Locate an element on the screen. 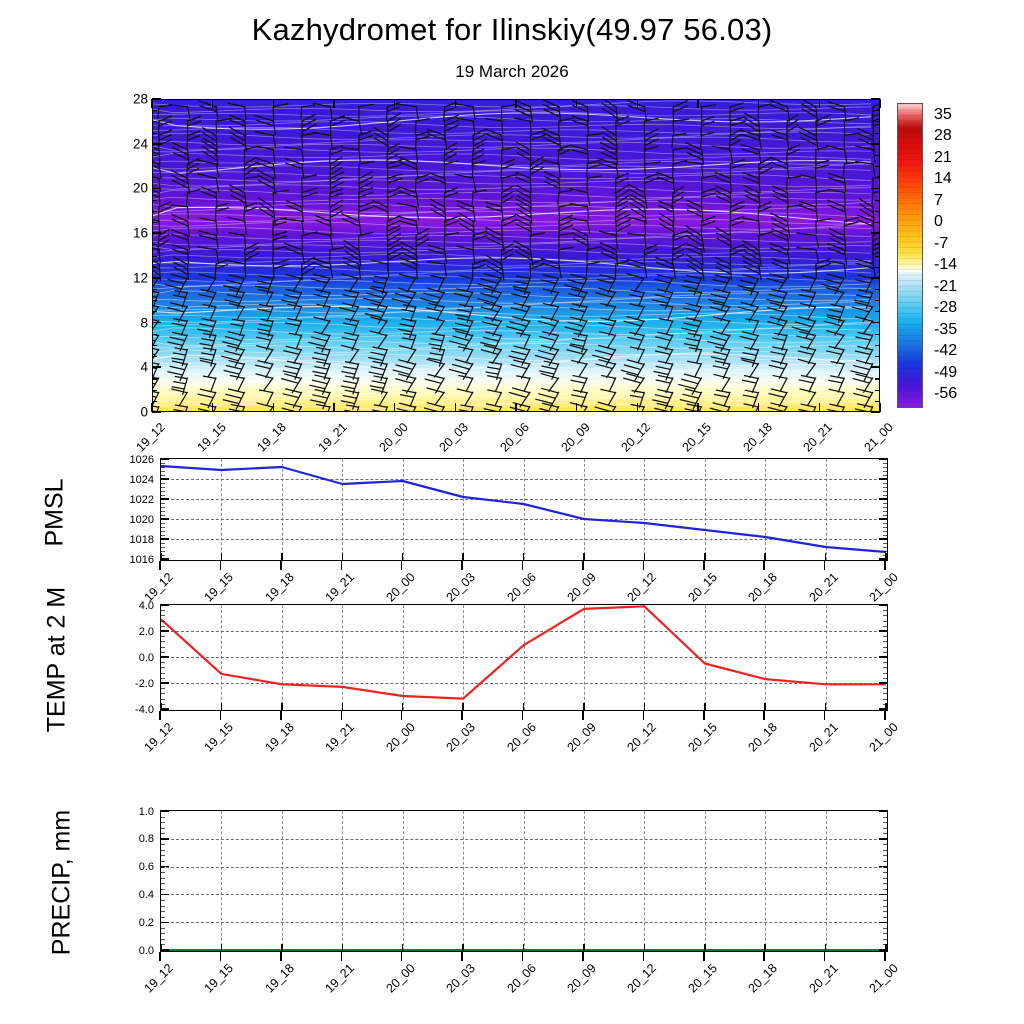  pmsl-y-axis: 1016 1018 1020 1022 1024 1026 is located at coordinates (129, 510).